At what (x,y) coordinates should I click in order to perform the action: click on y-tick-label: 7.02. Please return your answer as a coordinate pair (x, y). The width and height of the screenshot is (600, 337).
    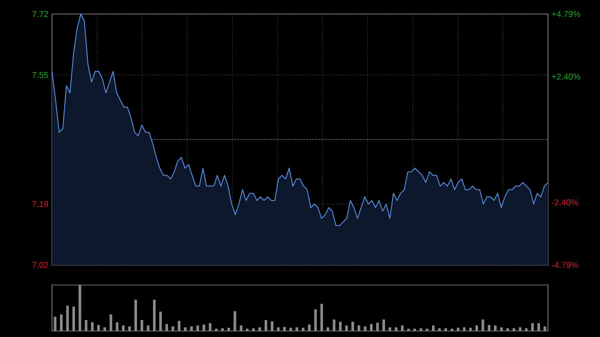
    Looking at the image, I should click on (40, 265).